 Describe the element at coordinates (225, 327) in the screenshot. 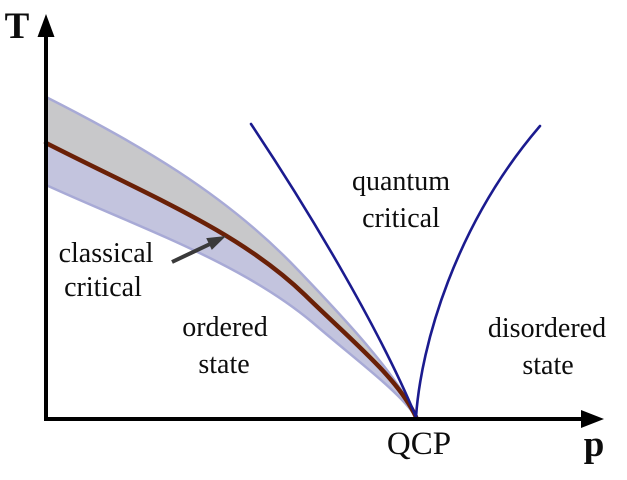

I see `ordered-state-label-line1: ordered` at that location.